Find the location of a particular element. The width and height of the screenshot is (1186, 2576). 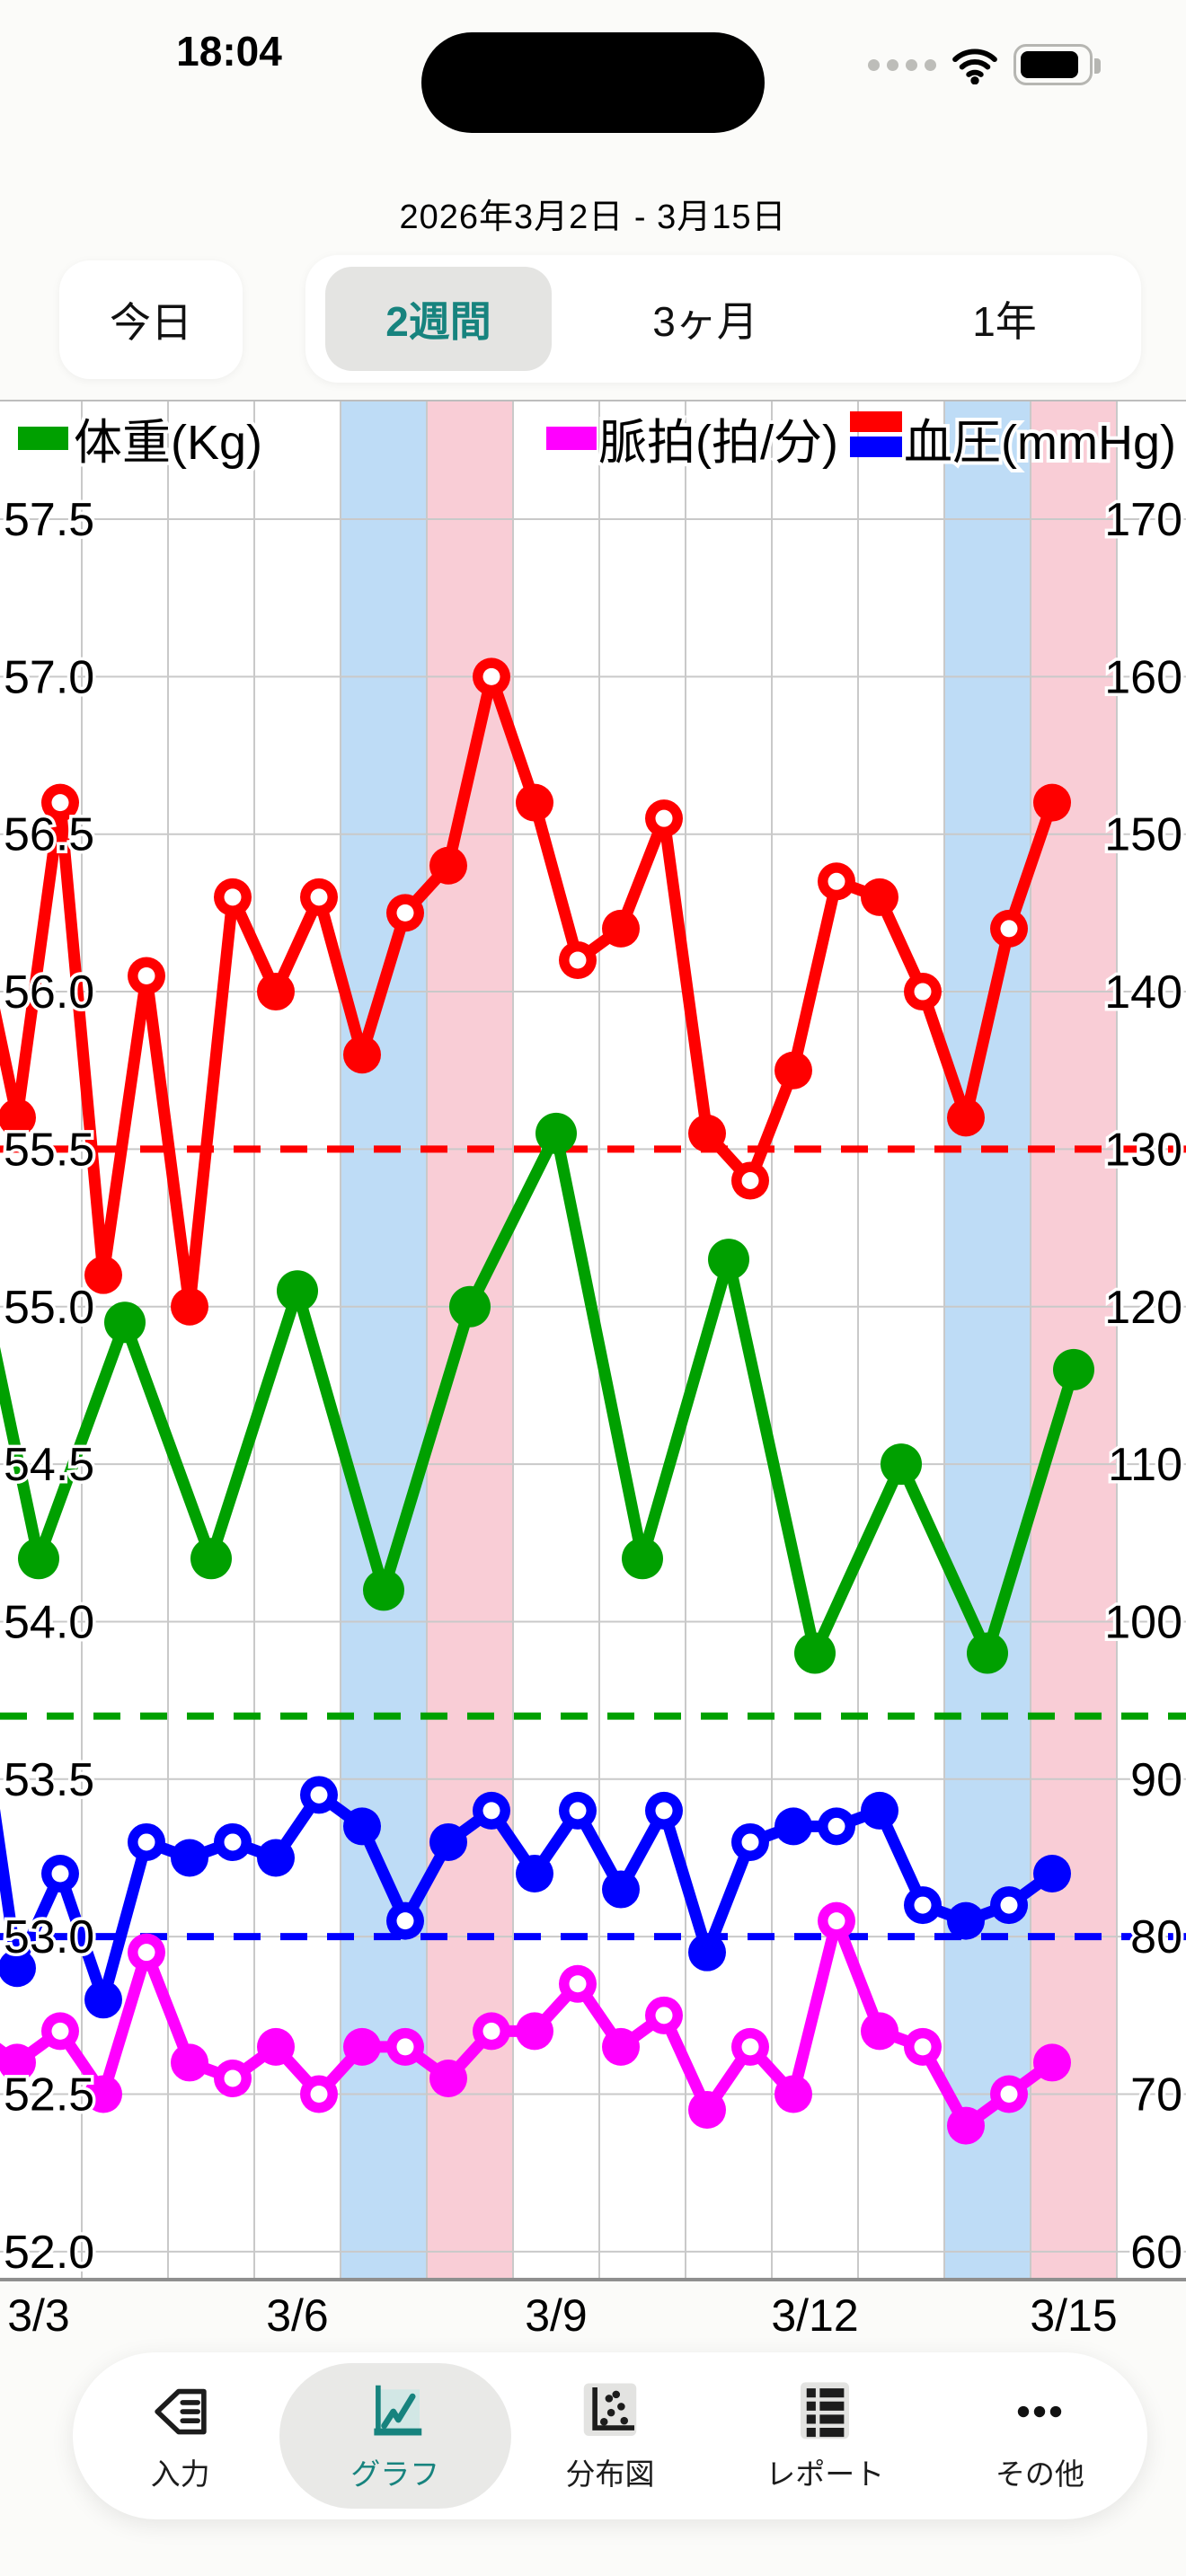

nav-item-report: レポート is located at coordinates (825, 2435).